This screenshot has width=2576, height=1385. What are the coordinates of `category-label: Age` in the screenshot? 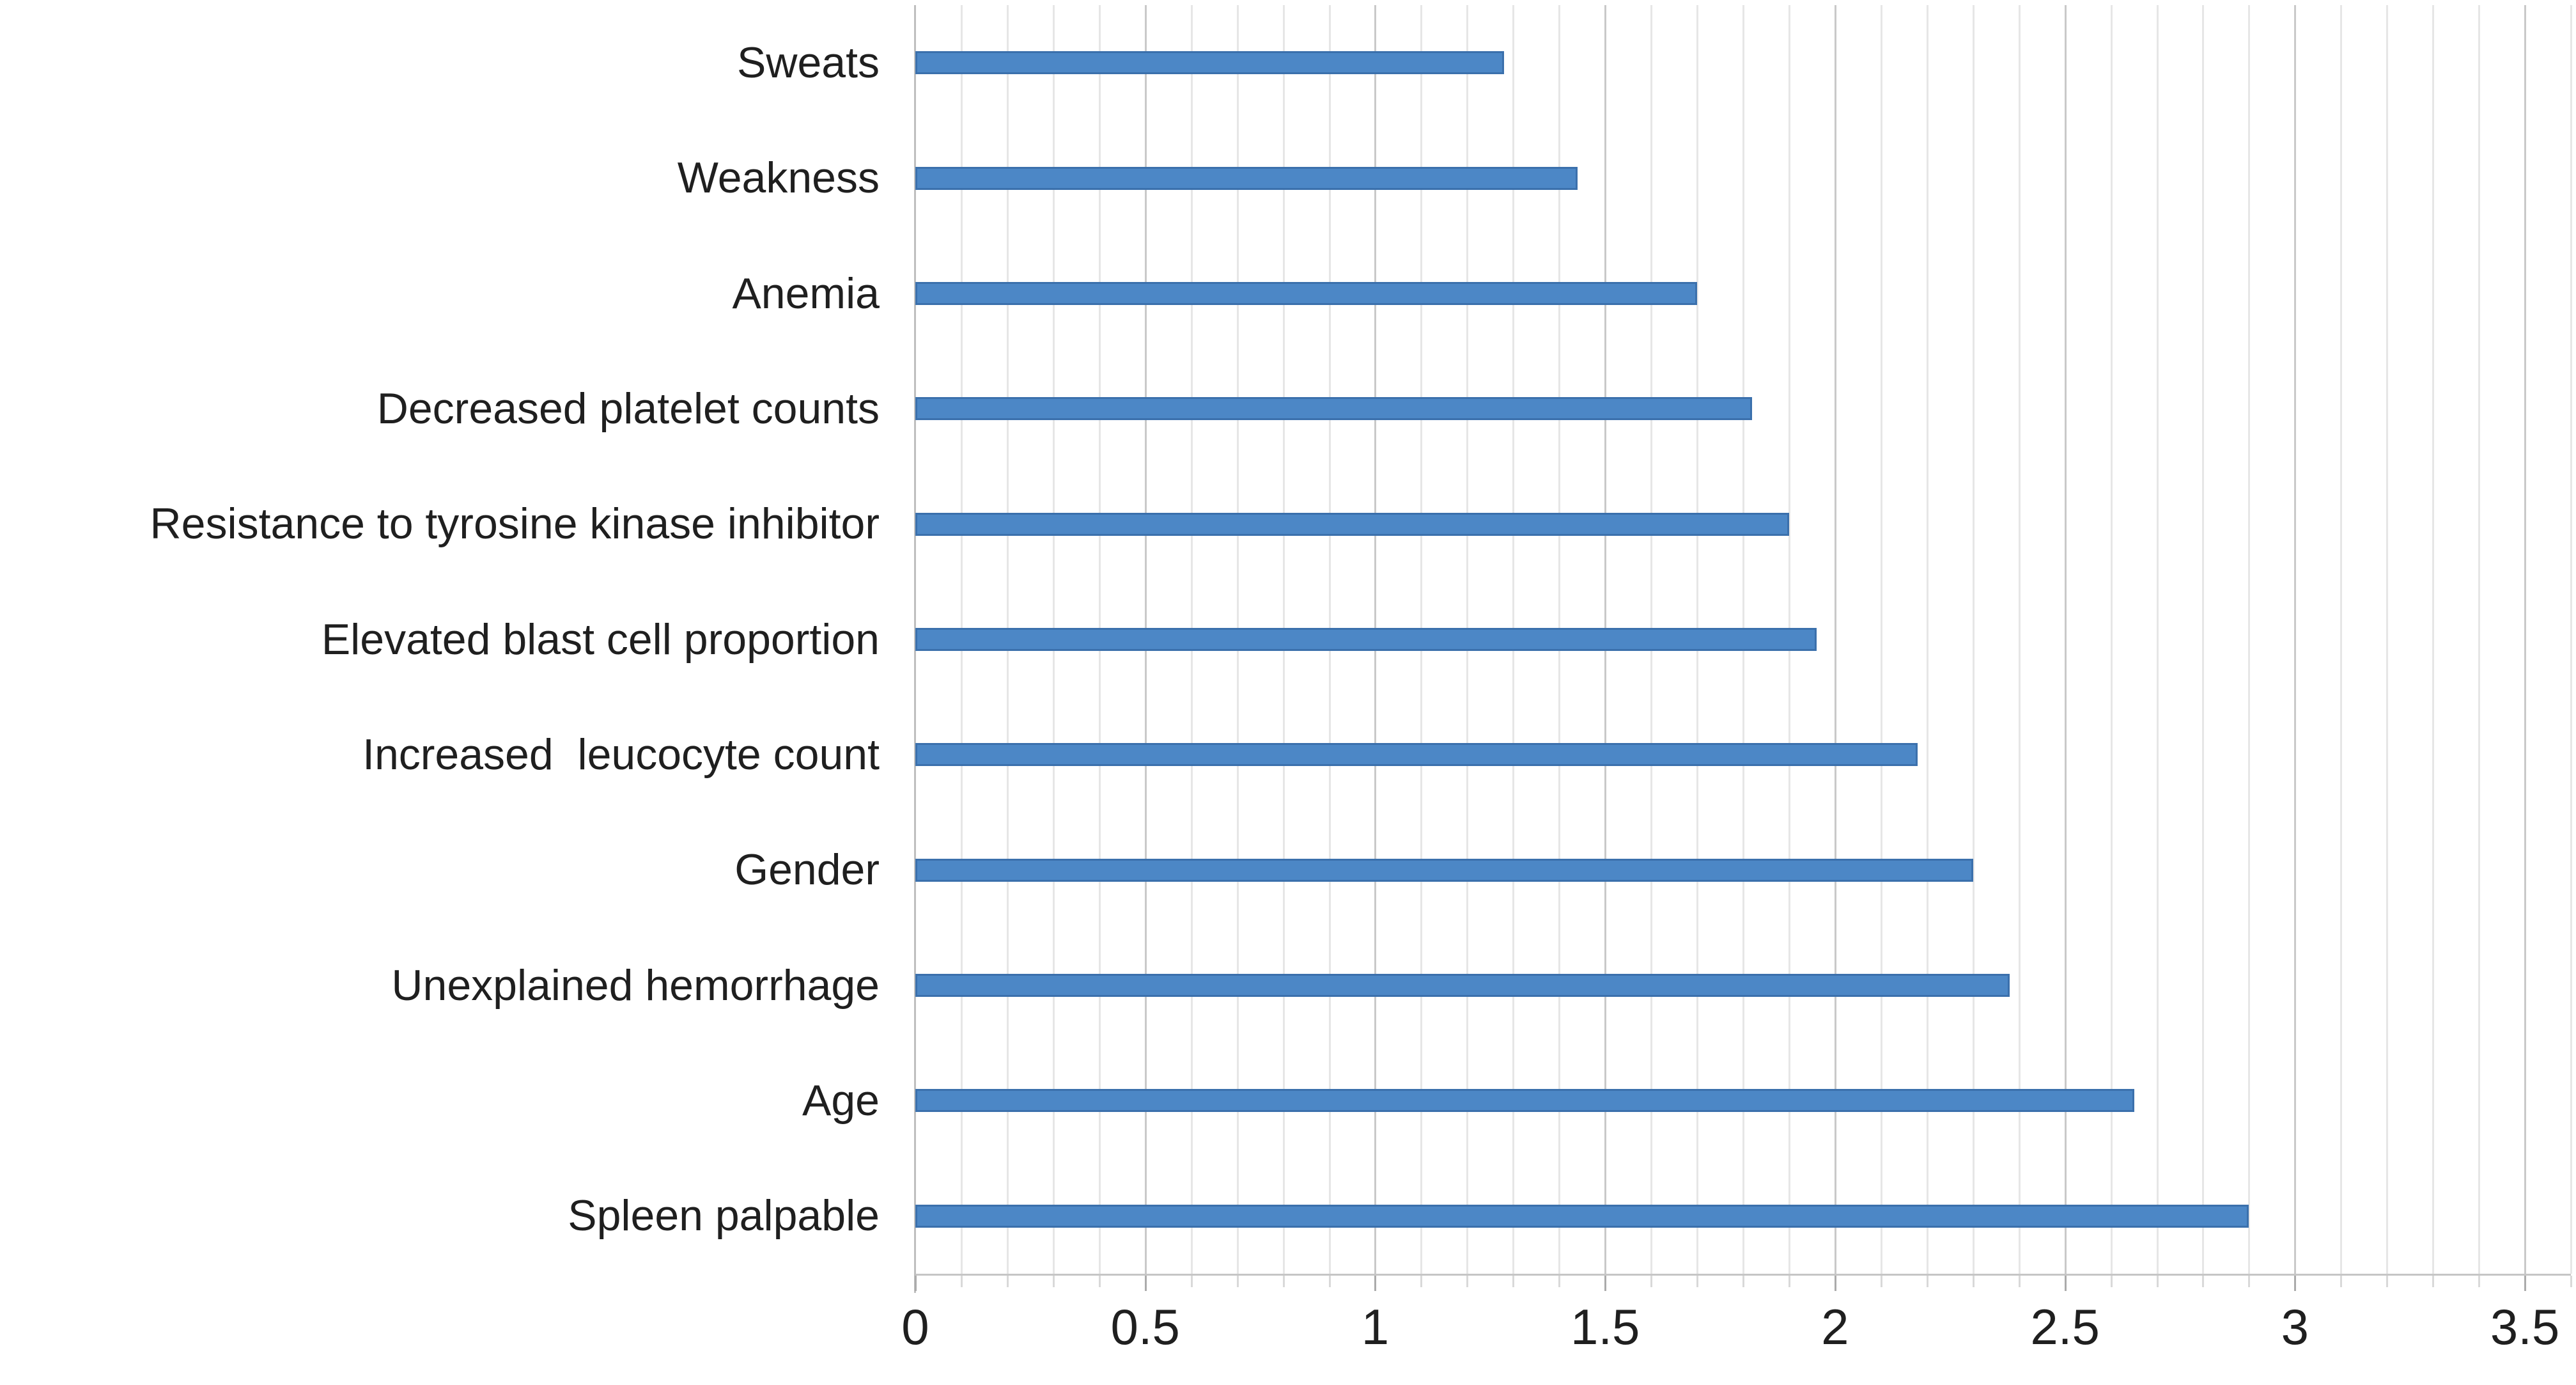 It's located at (841, 1100).